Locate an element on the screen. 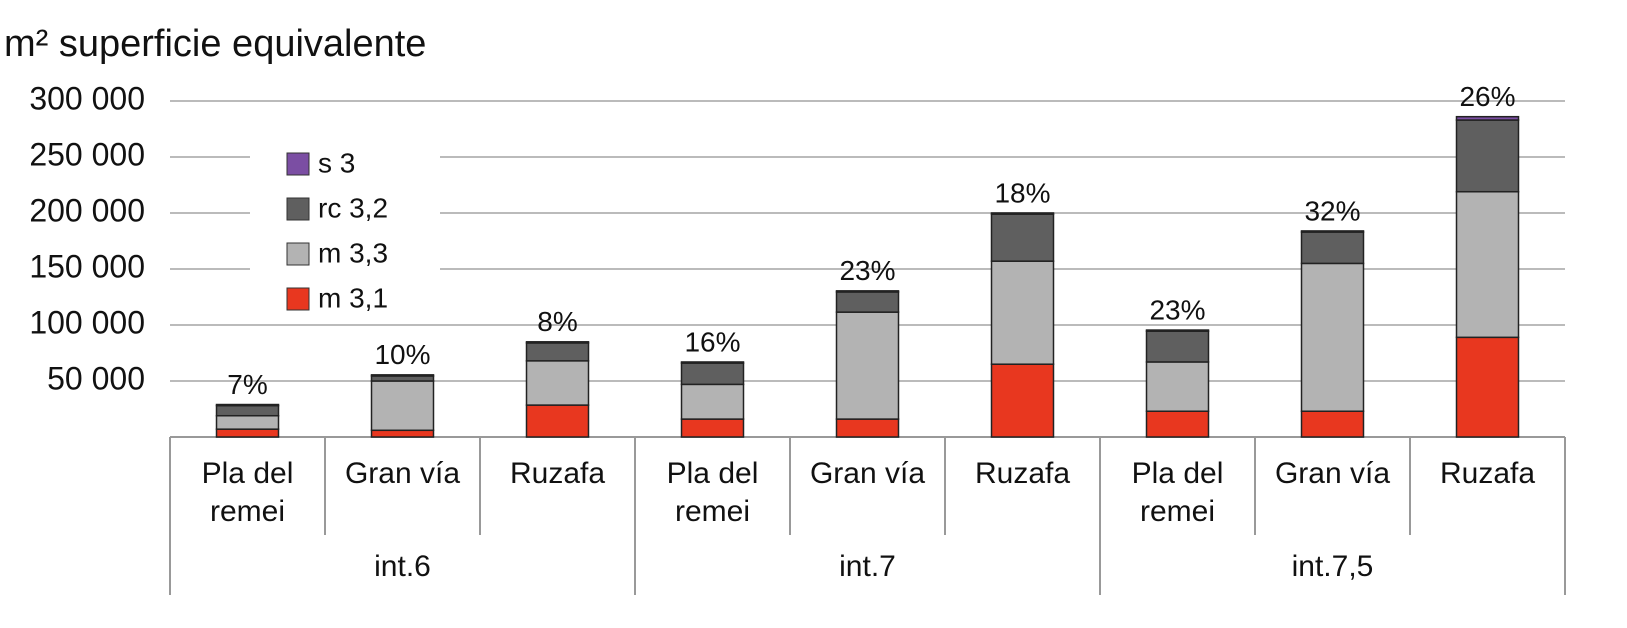  group-label: int.7 is located at coordinates (867, 566).